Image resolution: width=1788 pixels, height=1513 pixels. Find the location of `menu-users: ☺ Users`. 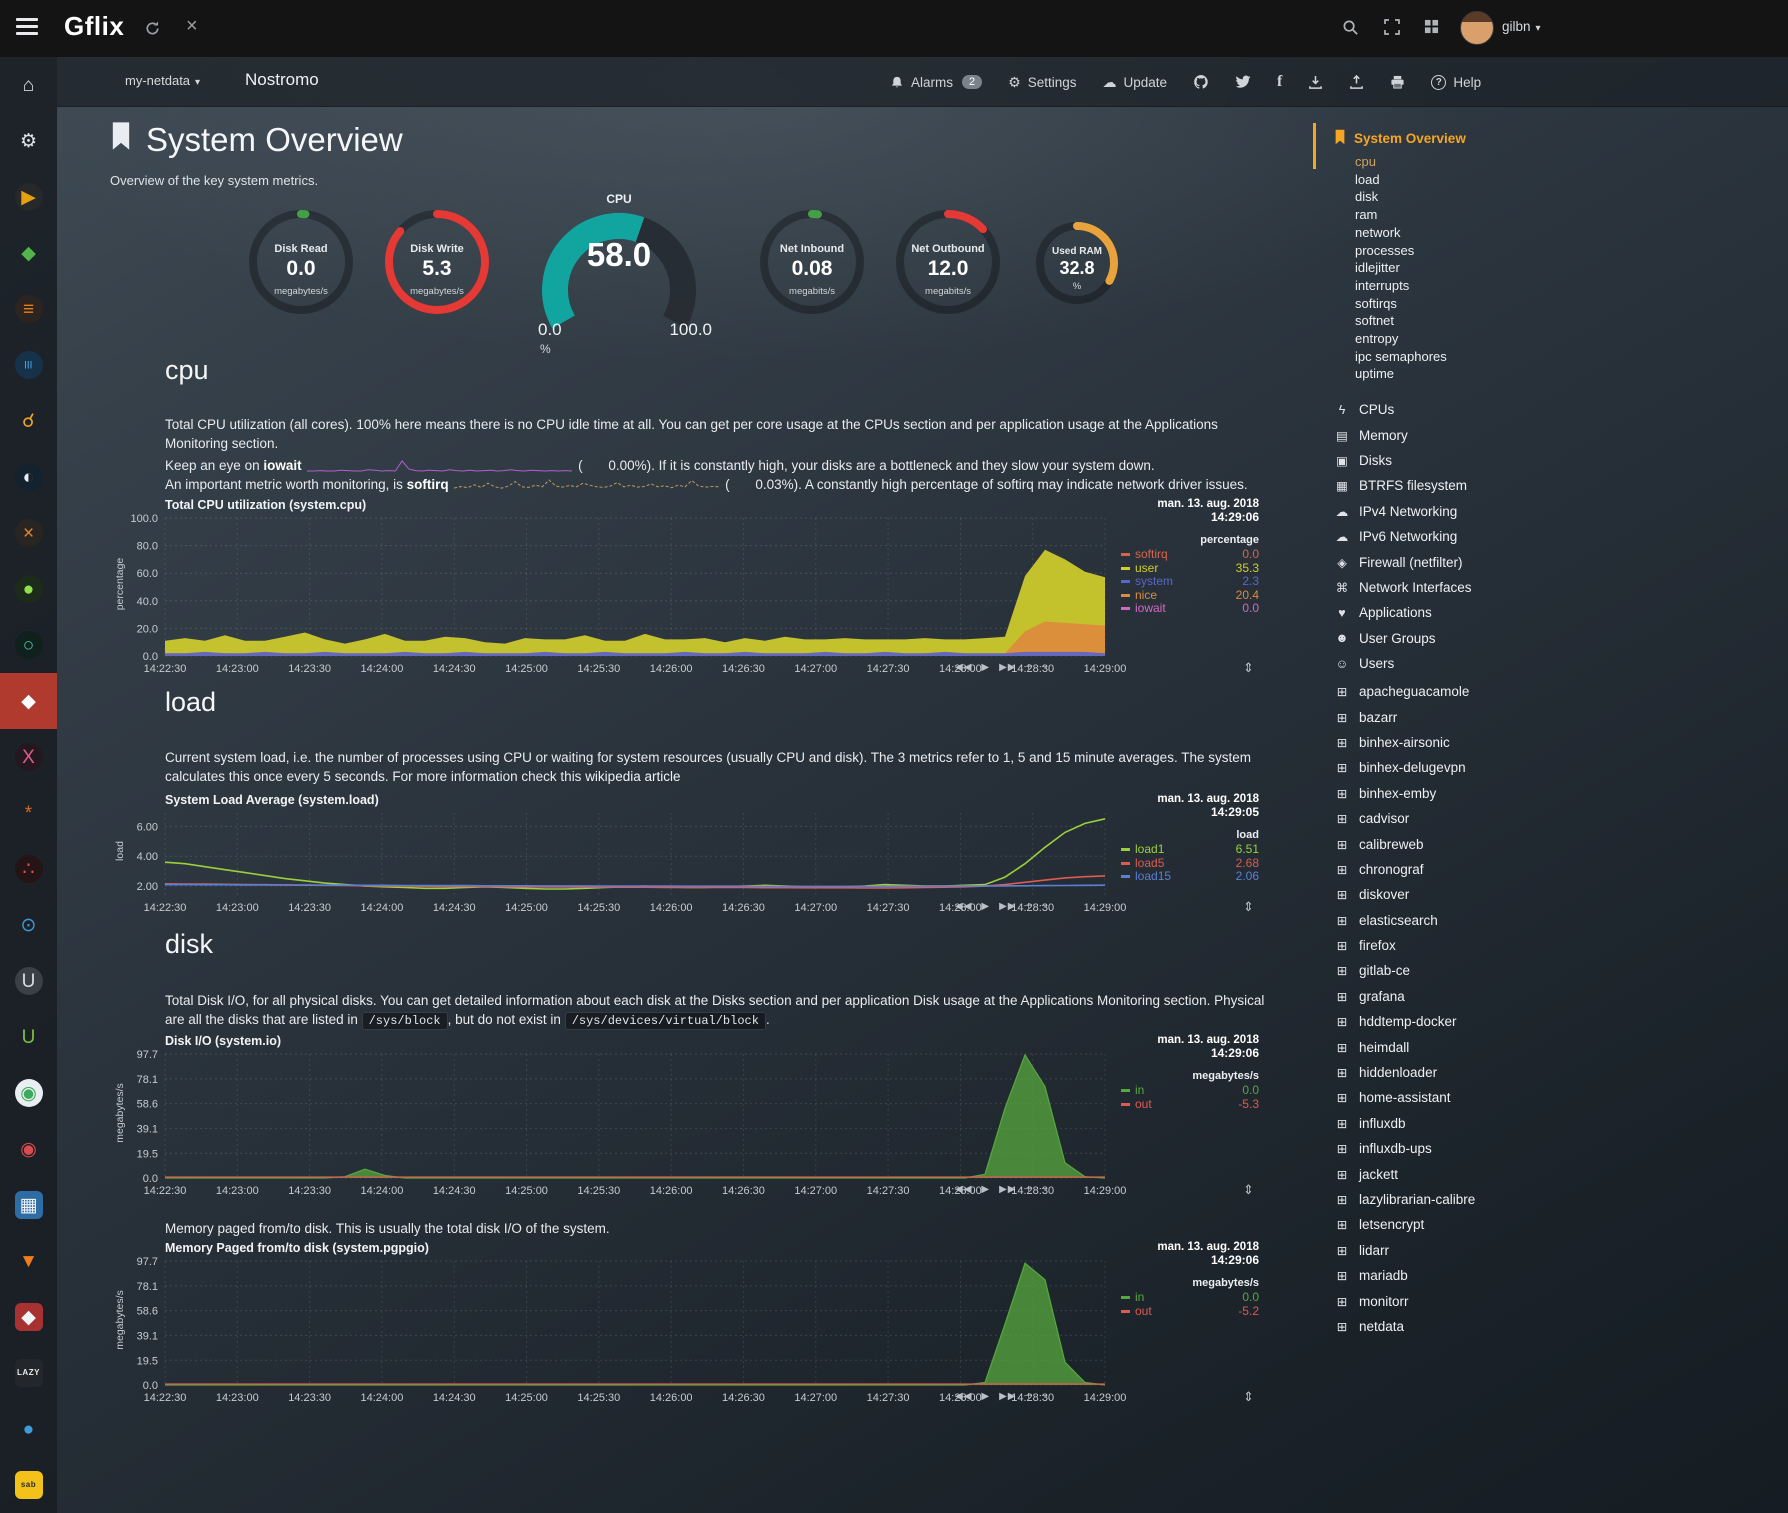

menu-users: ☺ Users is located at coordinates (1403, 663).